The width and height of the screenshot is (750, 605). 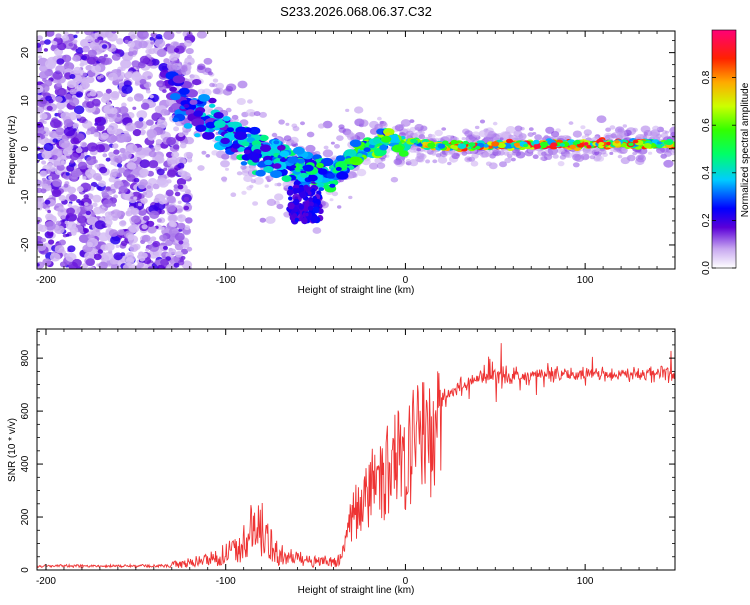 What do you see at coordinates (25, 570) in the screenshot?
I see `snr-y-tick-label: 0` at bounding box center [25, 570].